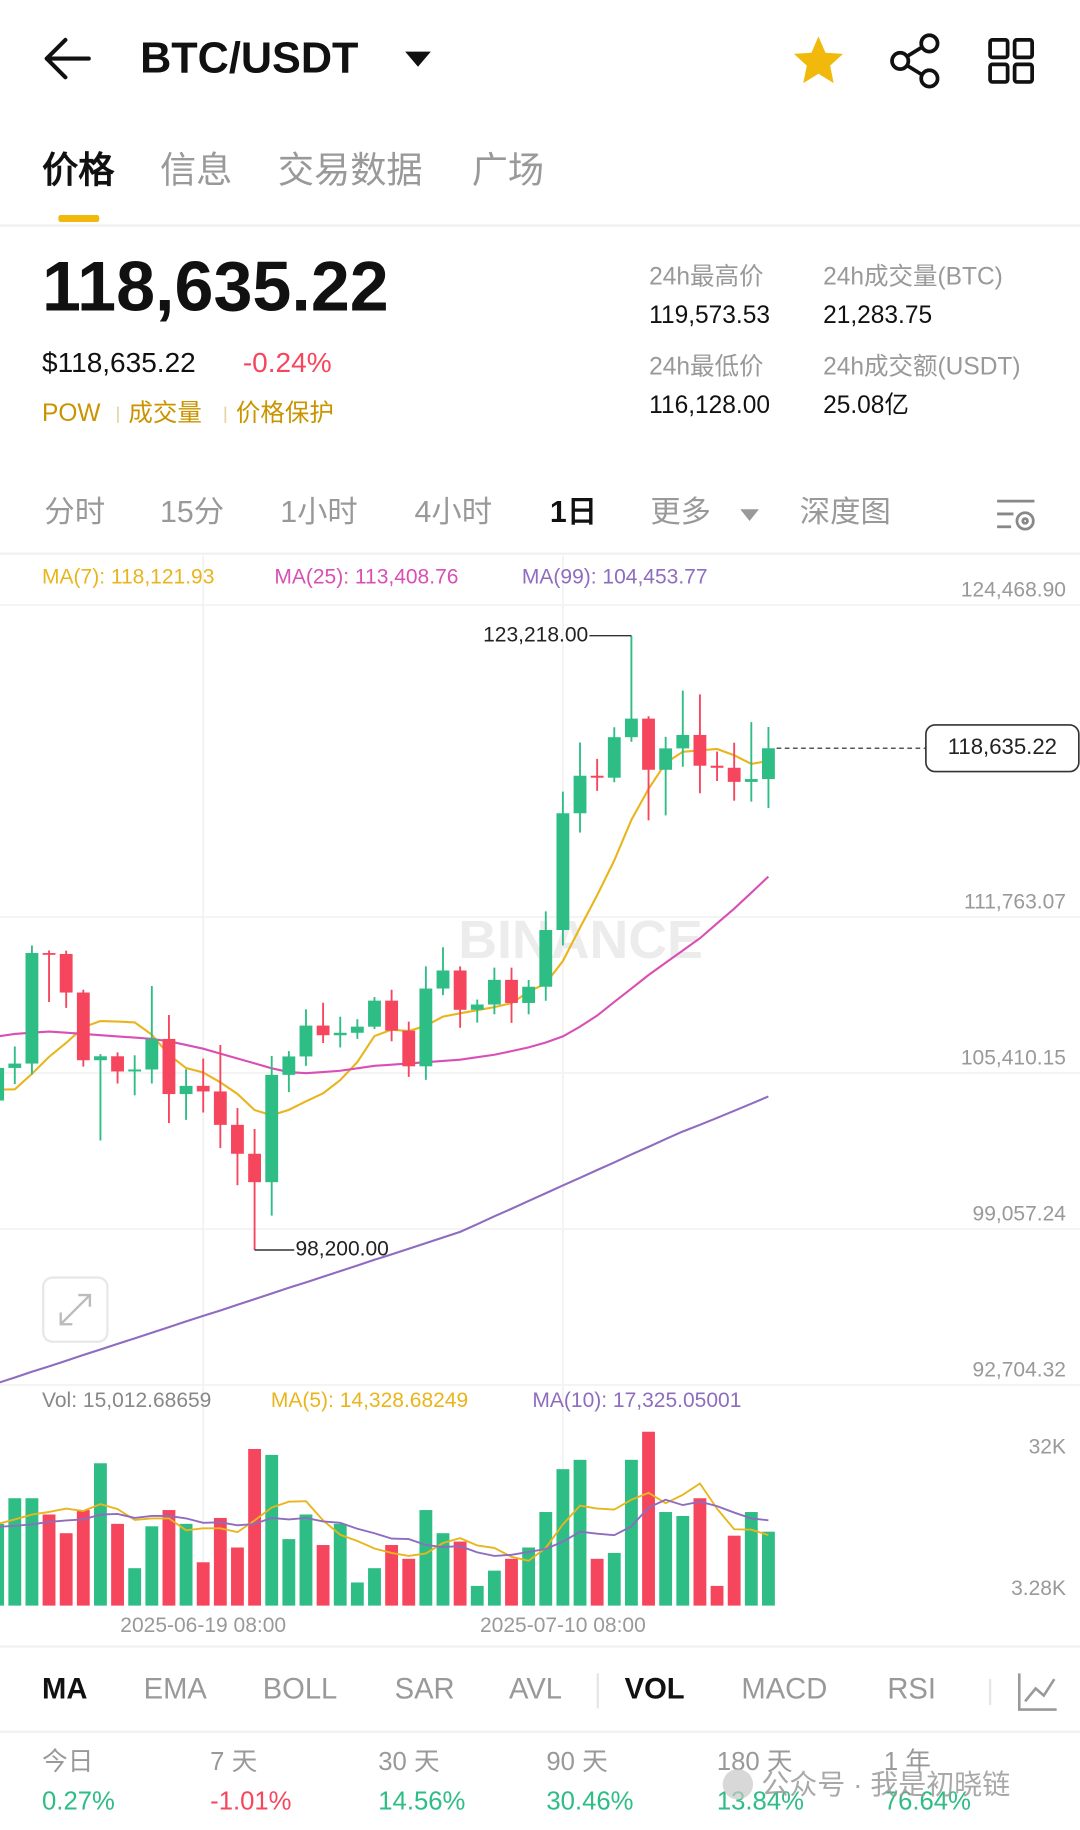 Image resolution: width=1080 pixels, height=1830 pixels. Describe the element at coordinates (249, 58) in the screenshot. I see `pair-title: BTC/USDT` at that location.